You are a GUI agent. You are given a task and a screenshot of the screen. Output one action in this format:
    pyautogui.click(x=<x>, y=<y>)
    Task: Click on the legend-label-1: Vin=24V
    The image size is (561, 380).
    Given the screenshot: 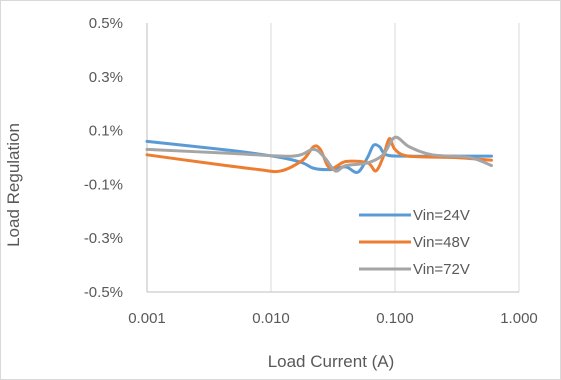 What is the action you would take?
    pyautogui.click(x=441, y=215)
    